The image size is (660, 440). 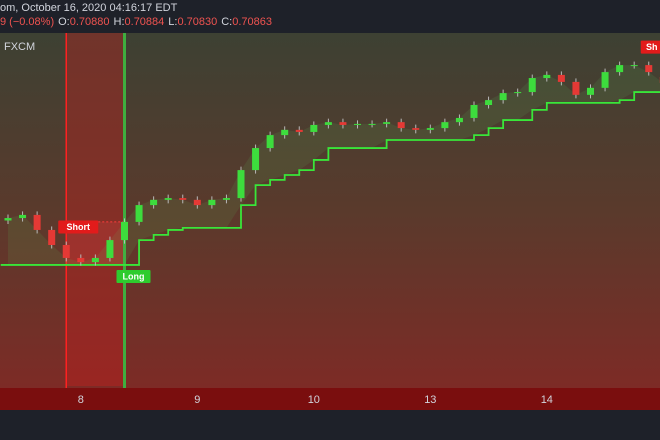 I want to click on signal: Sh, so click(x=650, y=47).